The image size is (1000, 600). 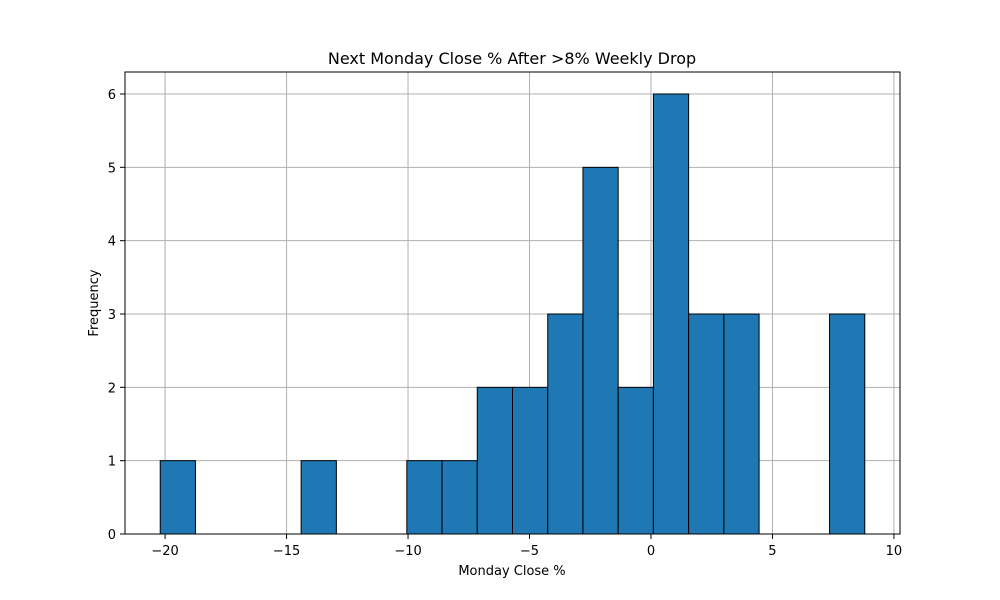 I want to click on y-tick-label: 4, so click(x=112, y=242).